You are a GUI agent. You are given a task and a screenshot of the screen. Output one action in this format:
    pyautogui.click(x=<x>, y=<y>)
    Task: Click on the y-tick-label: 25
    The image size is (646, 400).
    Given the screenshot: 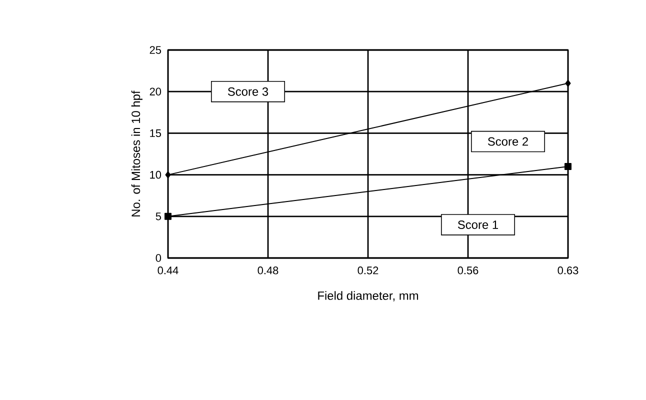 What is the action you would take?
    pyautogui.click(x=156, y=50)
    